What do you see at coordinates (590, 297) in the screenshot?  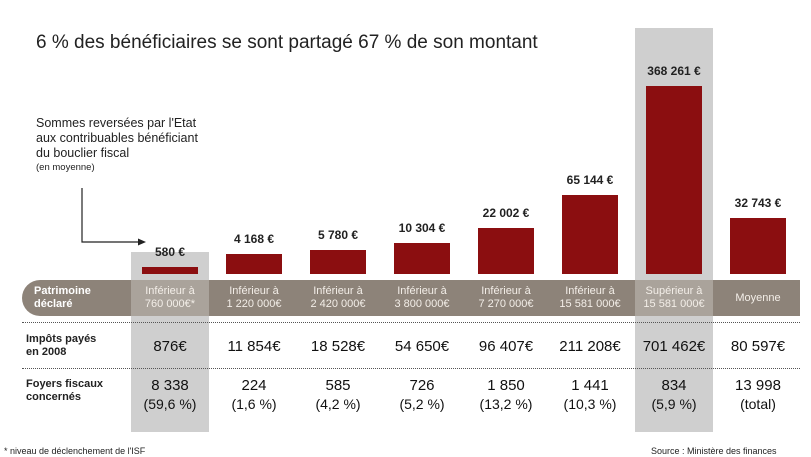 I see `category-label: Inférieur à 15 581 000€` at bounding box center [590, 297].